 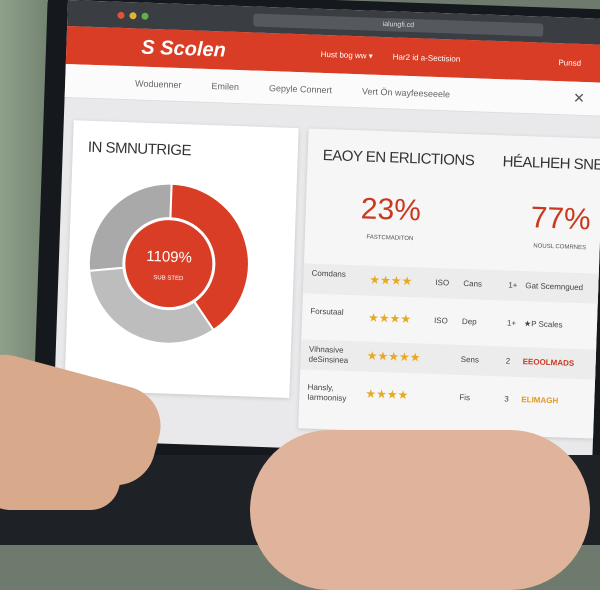 I want to click on row-number: 2, so click(x=508, y=361).